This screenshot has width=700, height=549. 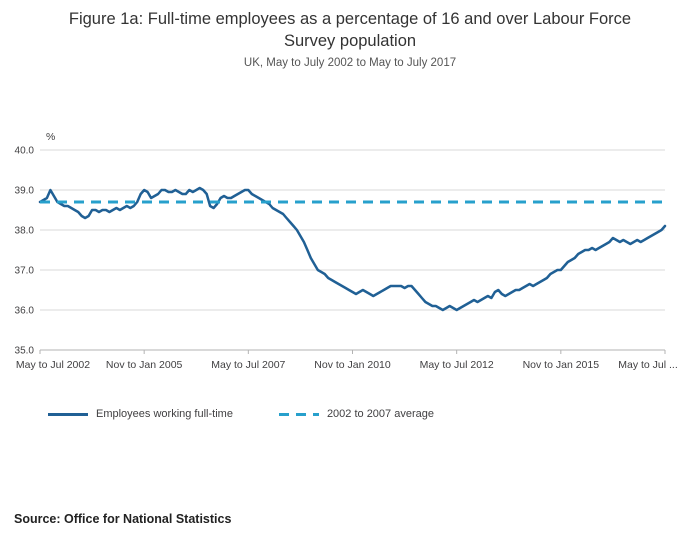 What do you see at coordinates (25, 191) in the screenshot?
I see `y-tick-label: 39.0` at bounding box center [25, 191].